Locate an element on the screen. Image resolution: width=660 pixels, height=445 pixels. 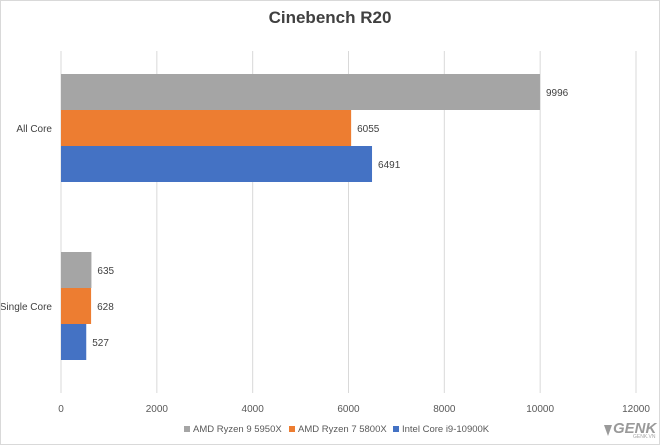
x-tick-label: 8000 is located at coordinates (444, 409).